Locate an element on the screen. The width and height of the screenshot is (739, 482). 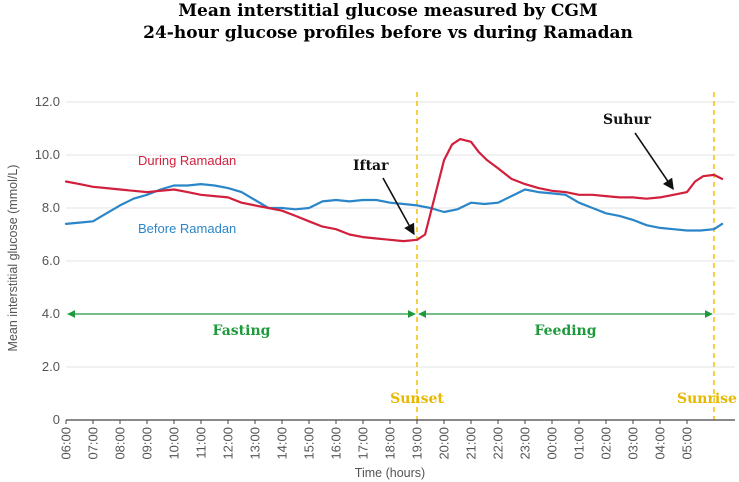
x-tick-label: 19:00 is located at coordinates (417, 443).